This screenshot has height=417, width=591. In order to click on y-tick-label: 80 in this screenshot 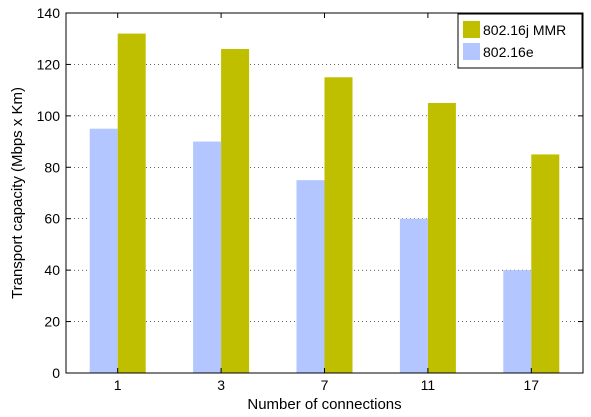, I will do `click(52, 167)`.